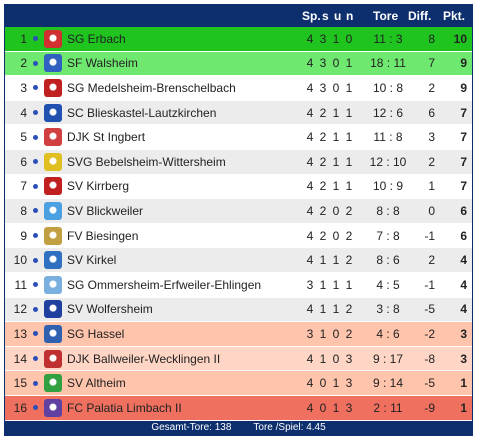 The height and width of the screenshot is (442, 478). Describe the element at coordinates (23, 210) in the screenshot. I see `rank-cell: 8` at that location.